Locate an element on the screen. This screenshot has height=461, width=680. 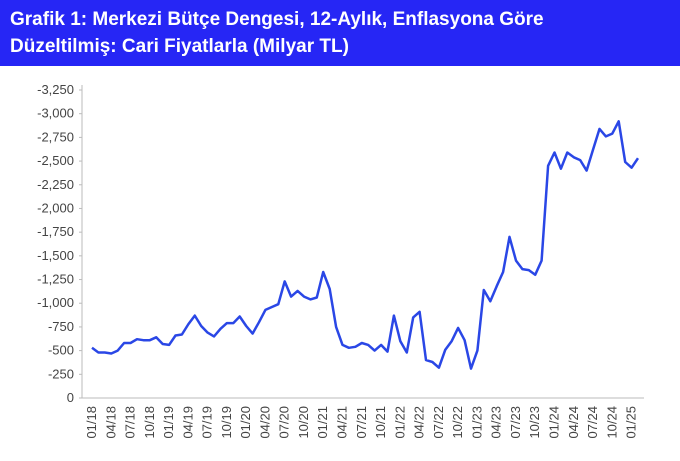
x-tick-label: 10/21 is located at coordinates (380, 422).